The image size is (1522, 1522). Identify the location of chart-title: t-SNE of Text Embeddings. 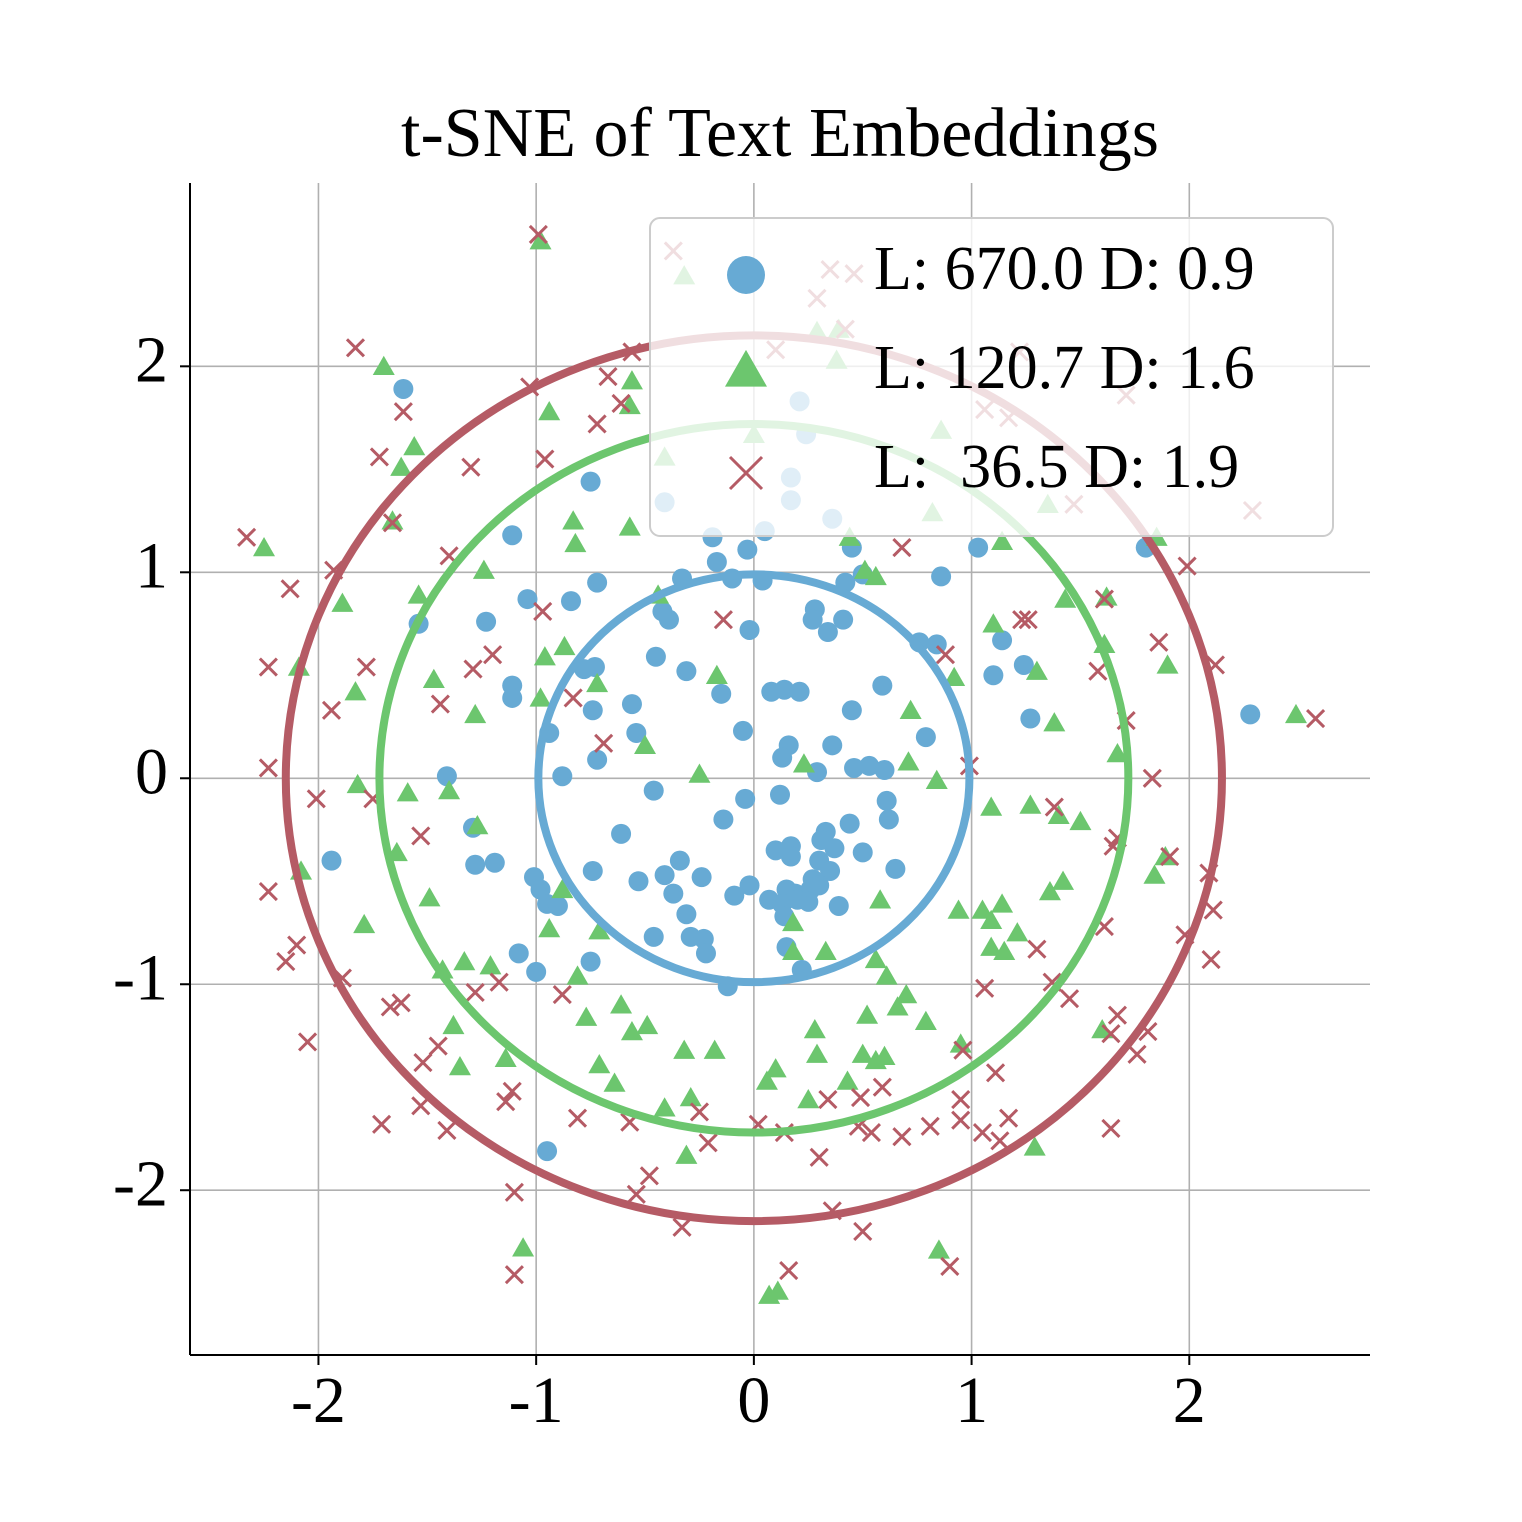
(780, 133).